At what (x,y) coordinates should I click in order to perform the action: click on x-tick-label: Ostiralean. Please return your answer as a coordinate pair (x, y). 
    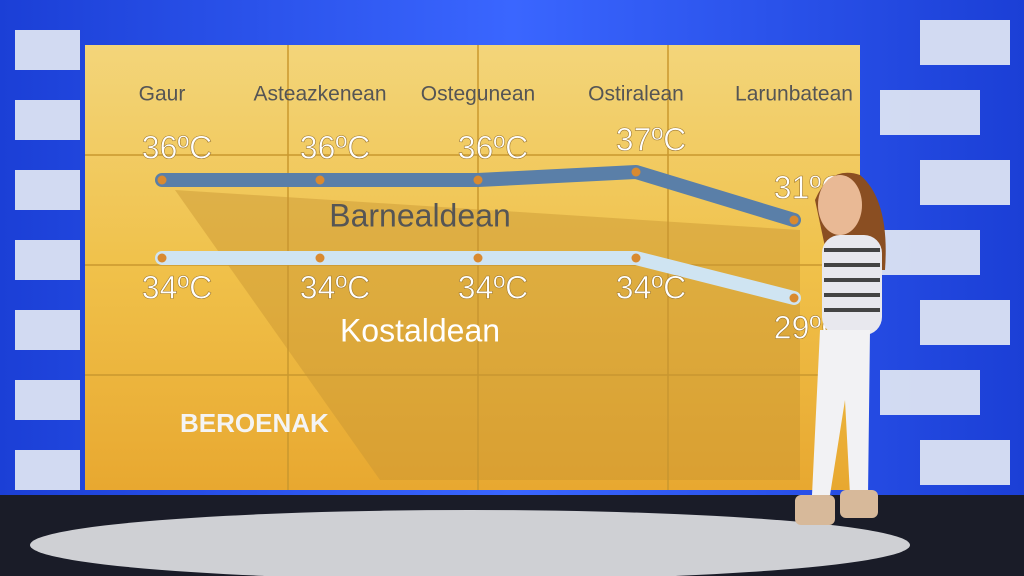
    Looking at the image, I should click on (636, 94).